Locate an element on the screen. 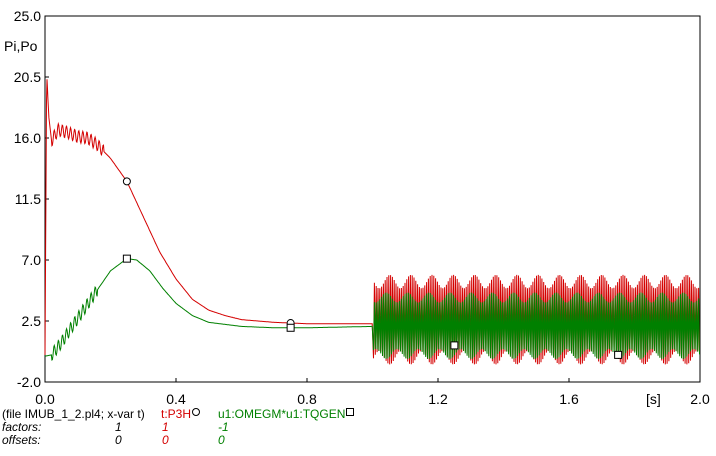 The height and width of the screenshot is (456, 716). x-ticks: 0.0 0.4 0.8 1.2 1.6 2.0 is located at coordinates (372, 392).